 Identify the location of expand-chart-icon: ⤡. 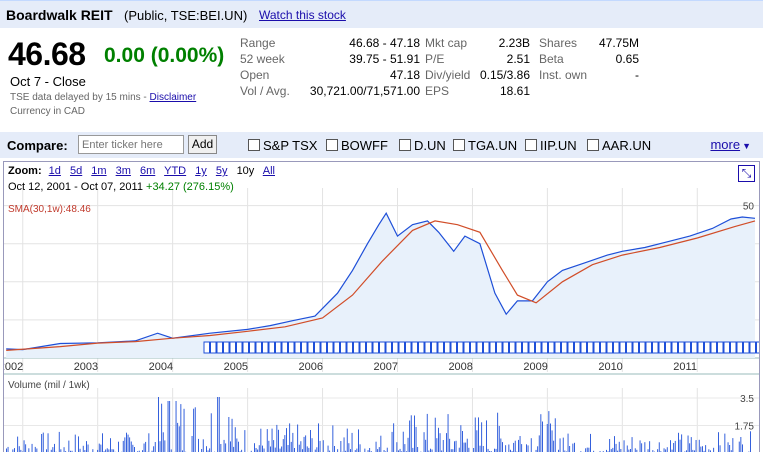
(746, 173).